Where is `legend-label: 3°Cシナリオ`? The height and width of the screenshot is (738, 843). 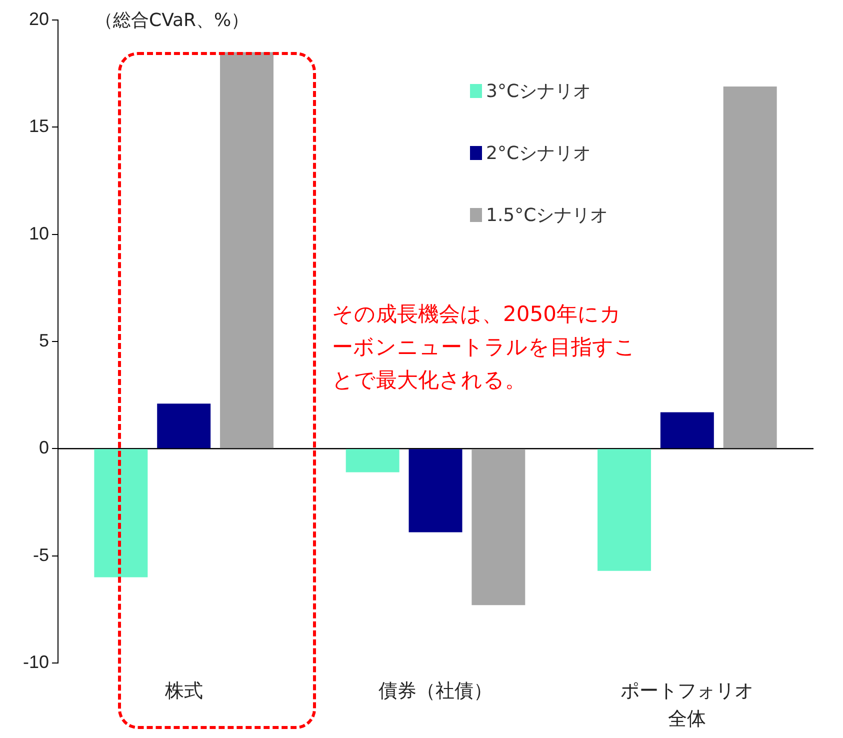
legend-label: 3°Cシナリオ is located at coordinates (539, 91).